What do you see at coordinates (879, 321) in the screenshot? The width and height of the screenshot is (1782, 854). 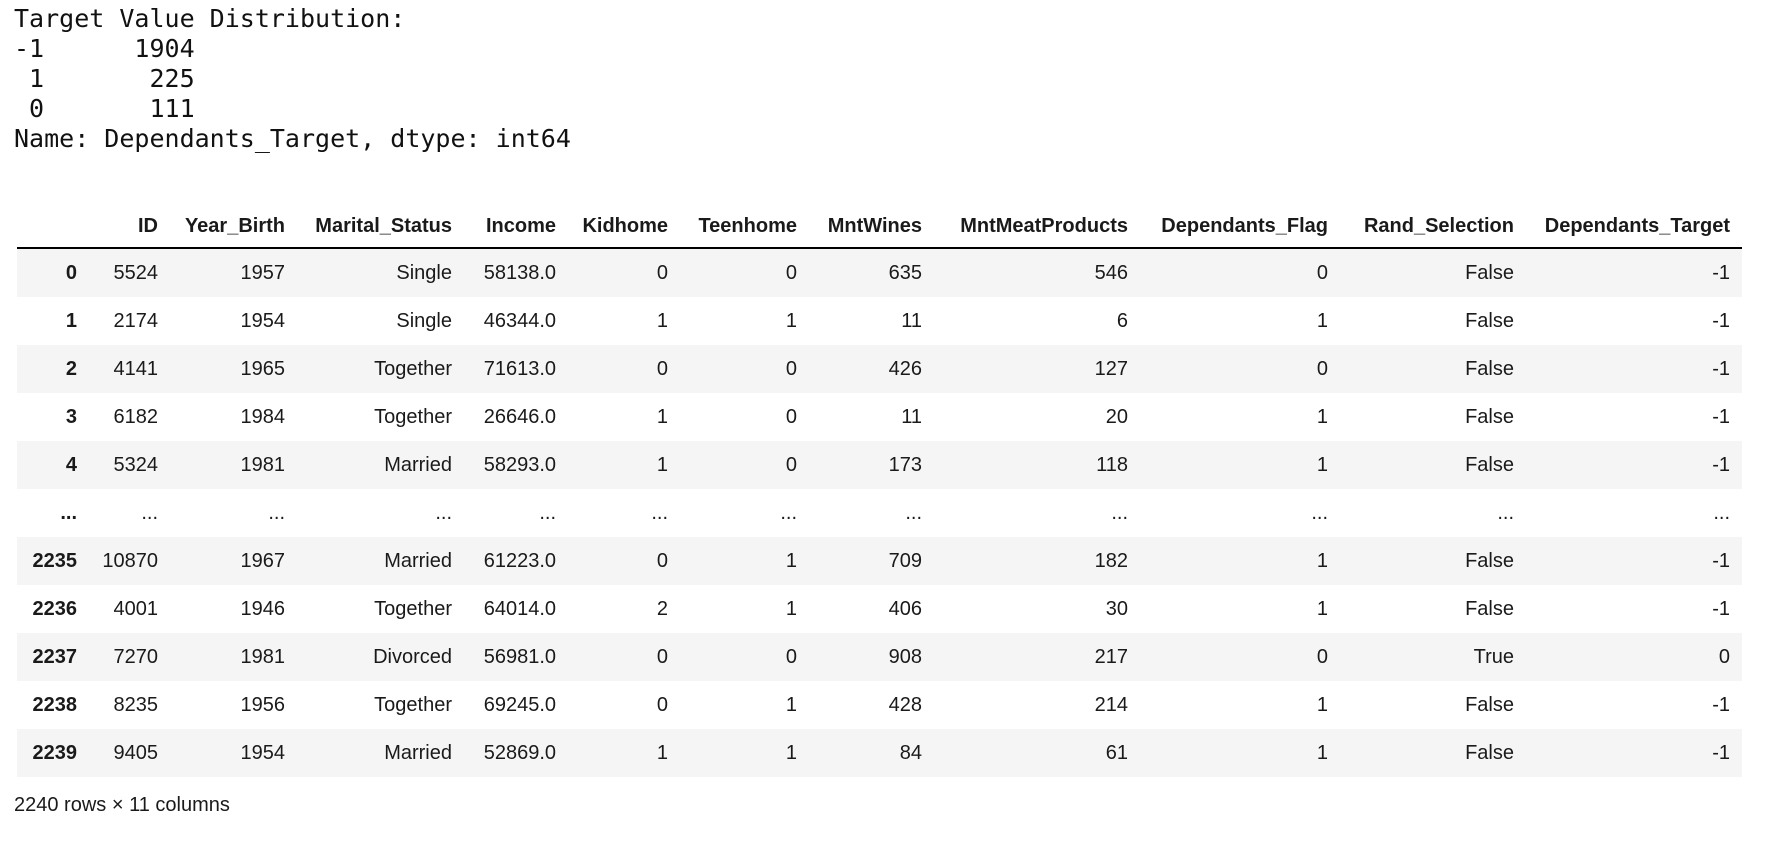 I see `table-row: 1 2174 1954 Single 46344.0 1 1 11 6 1 False -1` at bounding box center [879, 321].